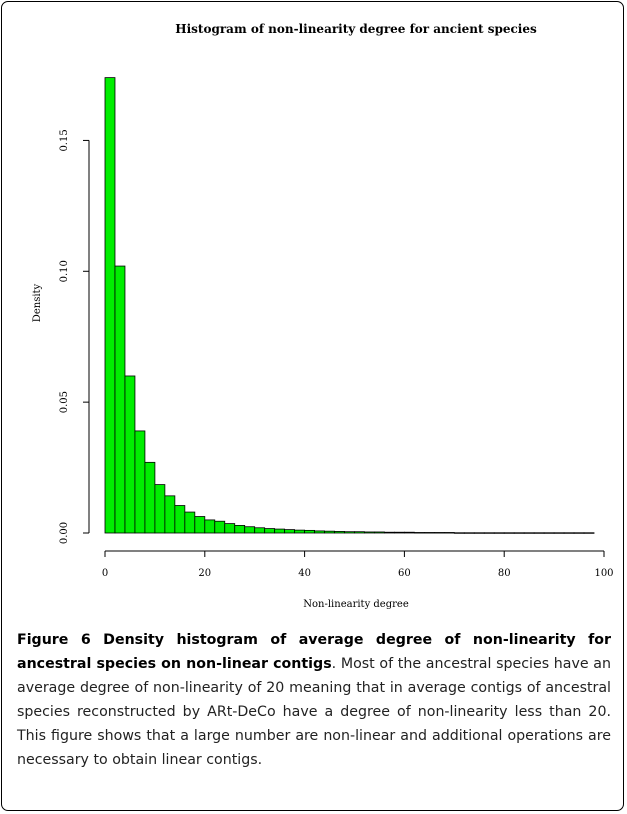  I want to click on x-tick-label: 20, so click(204, 573).